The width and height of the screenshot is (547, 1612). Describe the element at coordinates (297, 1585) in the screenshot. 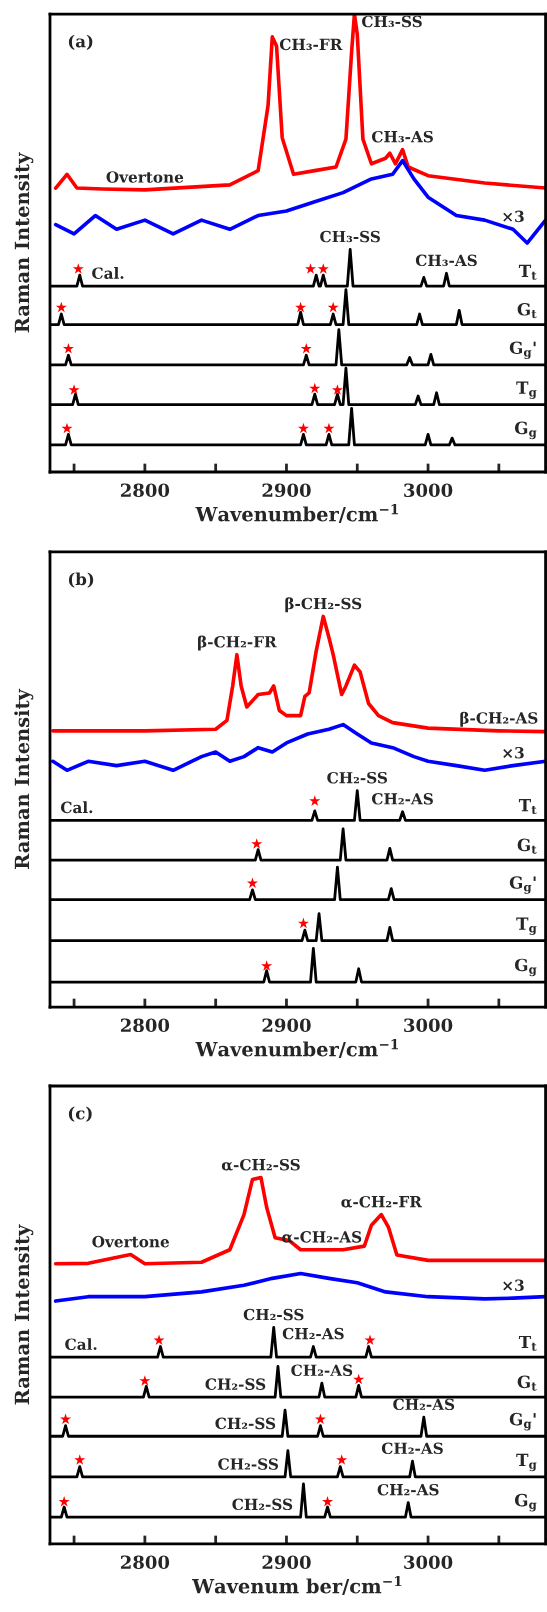

I see `x-axis-title: Wavenum ber/cm$^{−1}$` at that location.